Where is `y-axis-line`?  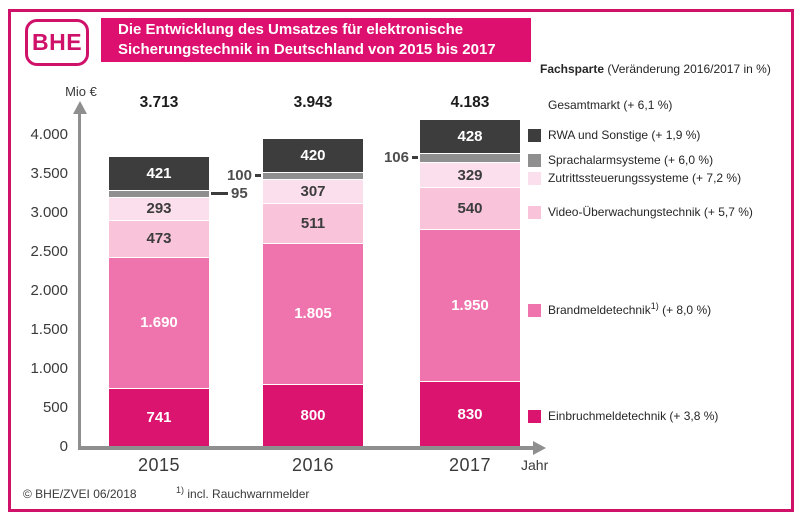 y-axis-line is located at coordinates (79, 280).